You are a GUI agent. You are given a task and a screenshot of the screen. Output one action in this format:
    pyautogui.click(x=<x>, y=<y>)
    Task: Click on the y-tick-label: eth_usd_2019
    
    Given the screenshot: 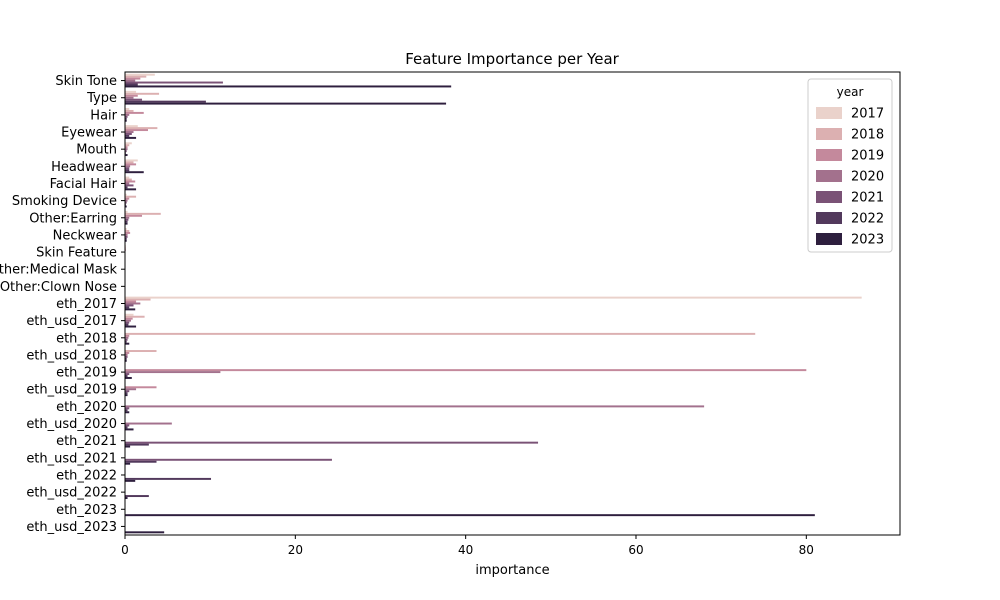 What is the action you would take?
    pyautogui.click(x=71, y=390)
    